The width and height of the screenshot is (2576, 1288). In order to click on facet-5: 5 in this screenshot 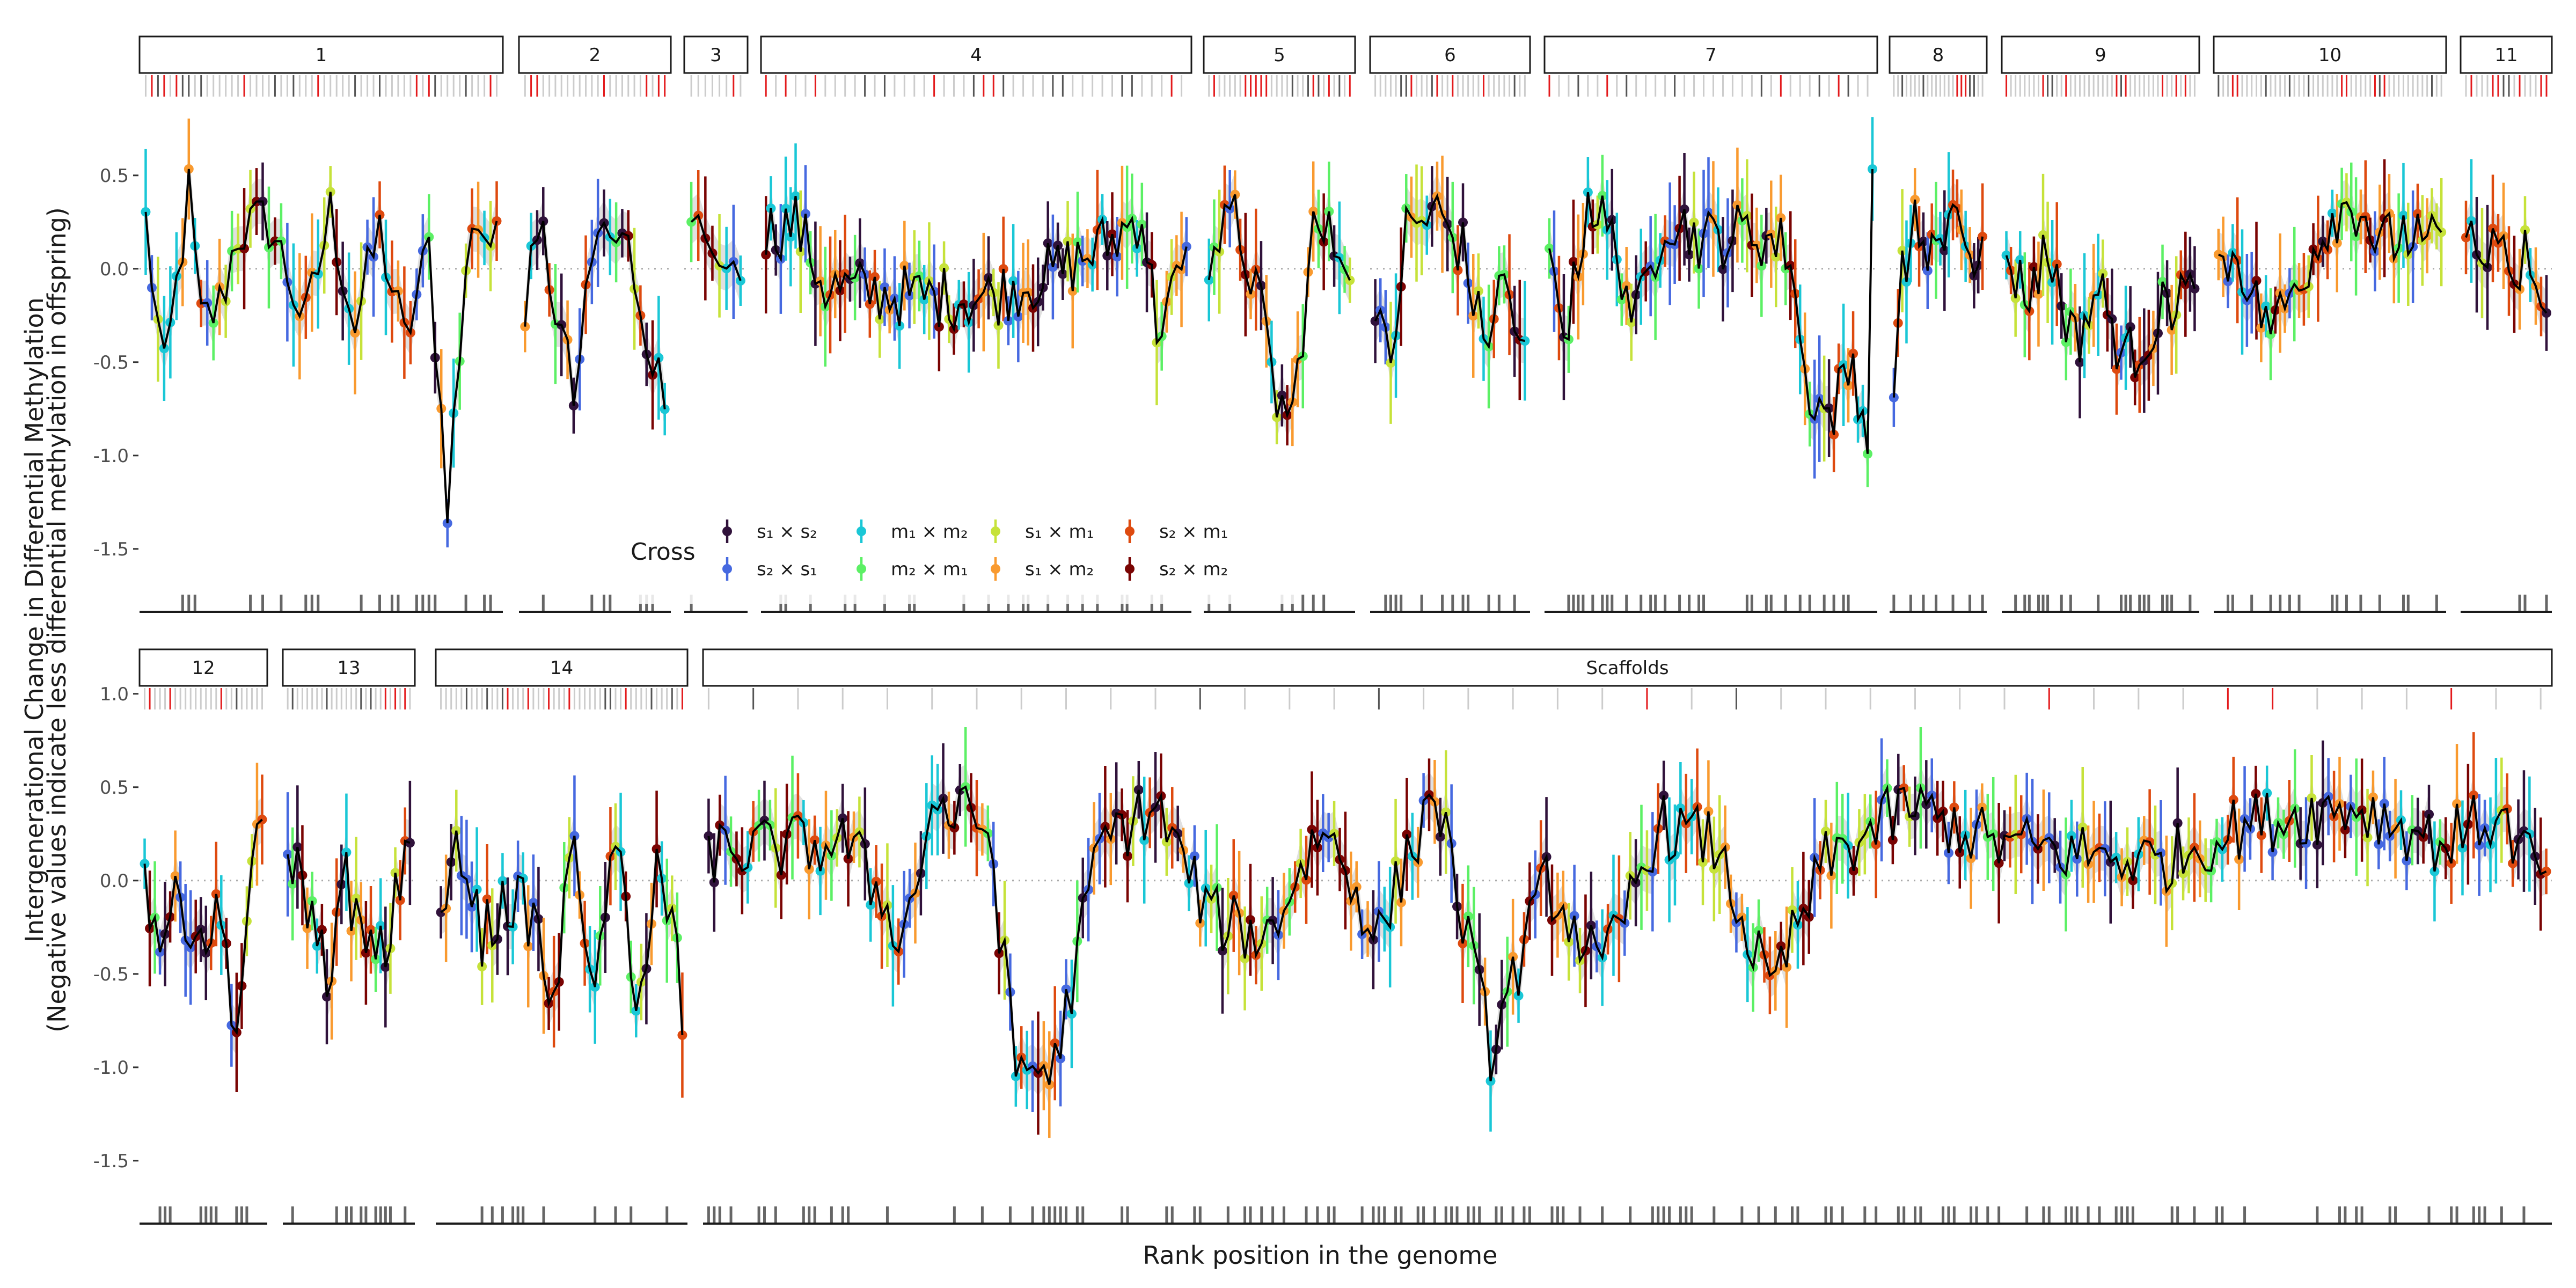, I will do `click(1279, 324)`.